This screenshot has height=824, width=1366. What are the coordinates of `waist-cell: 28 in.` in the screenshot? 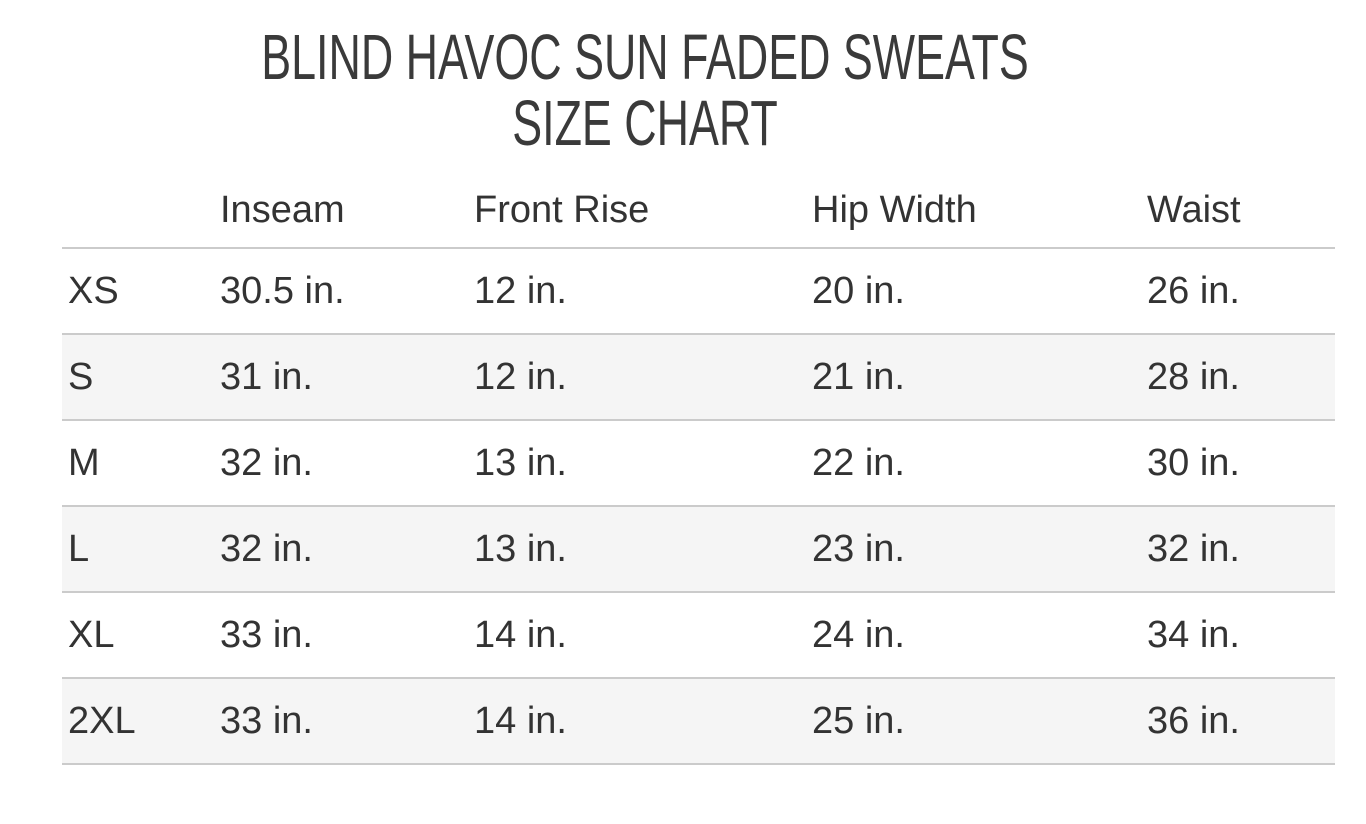 It's located at (1193, 376).